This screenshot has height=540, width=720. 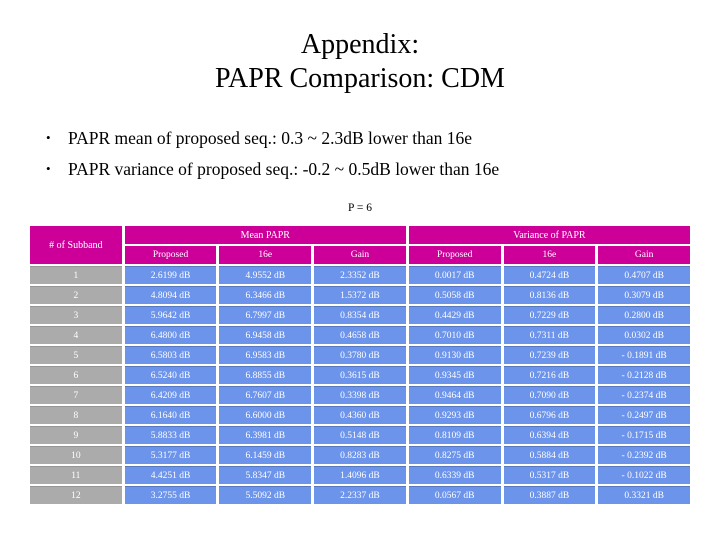 I want to click on table-cell: 0.3615 dB, so click(x=360, y=375).